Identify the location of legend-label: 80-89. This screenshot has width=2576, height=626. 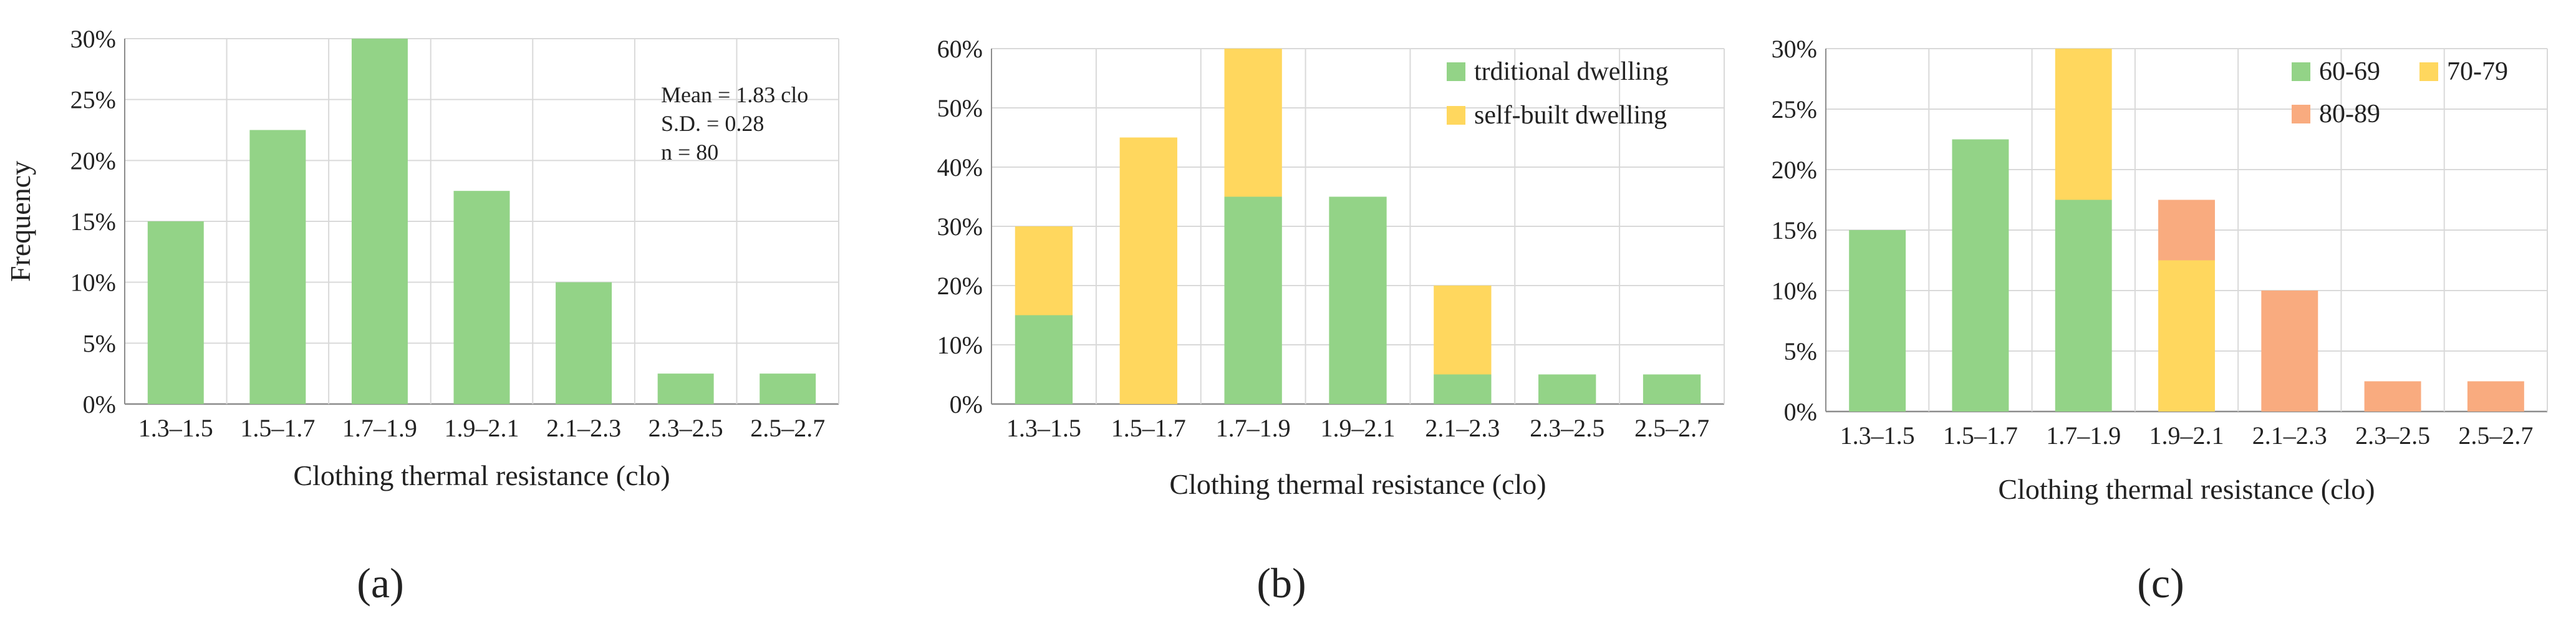
(2349, 114).